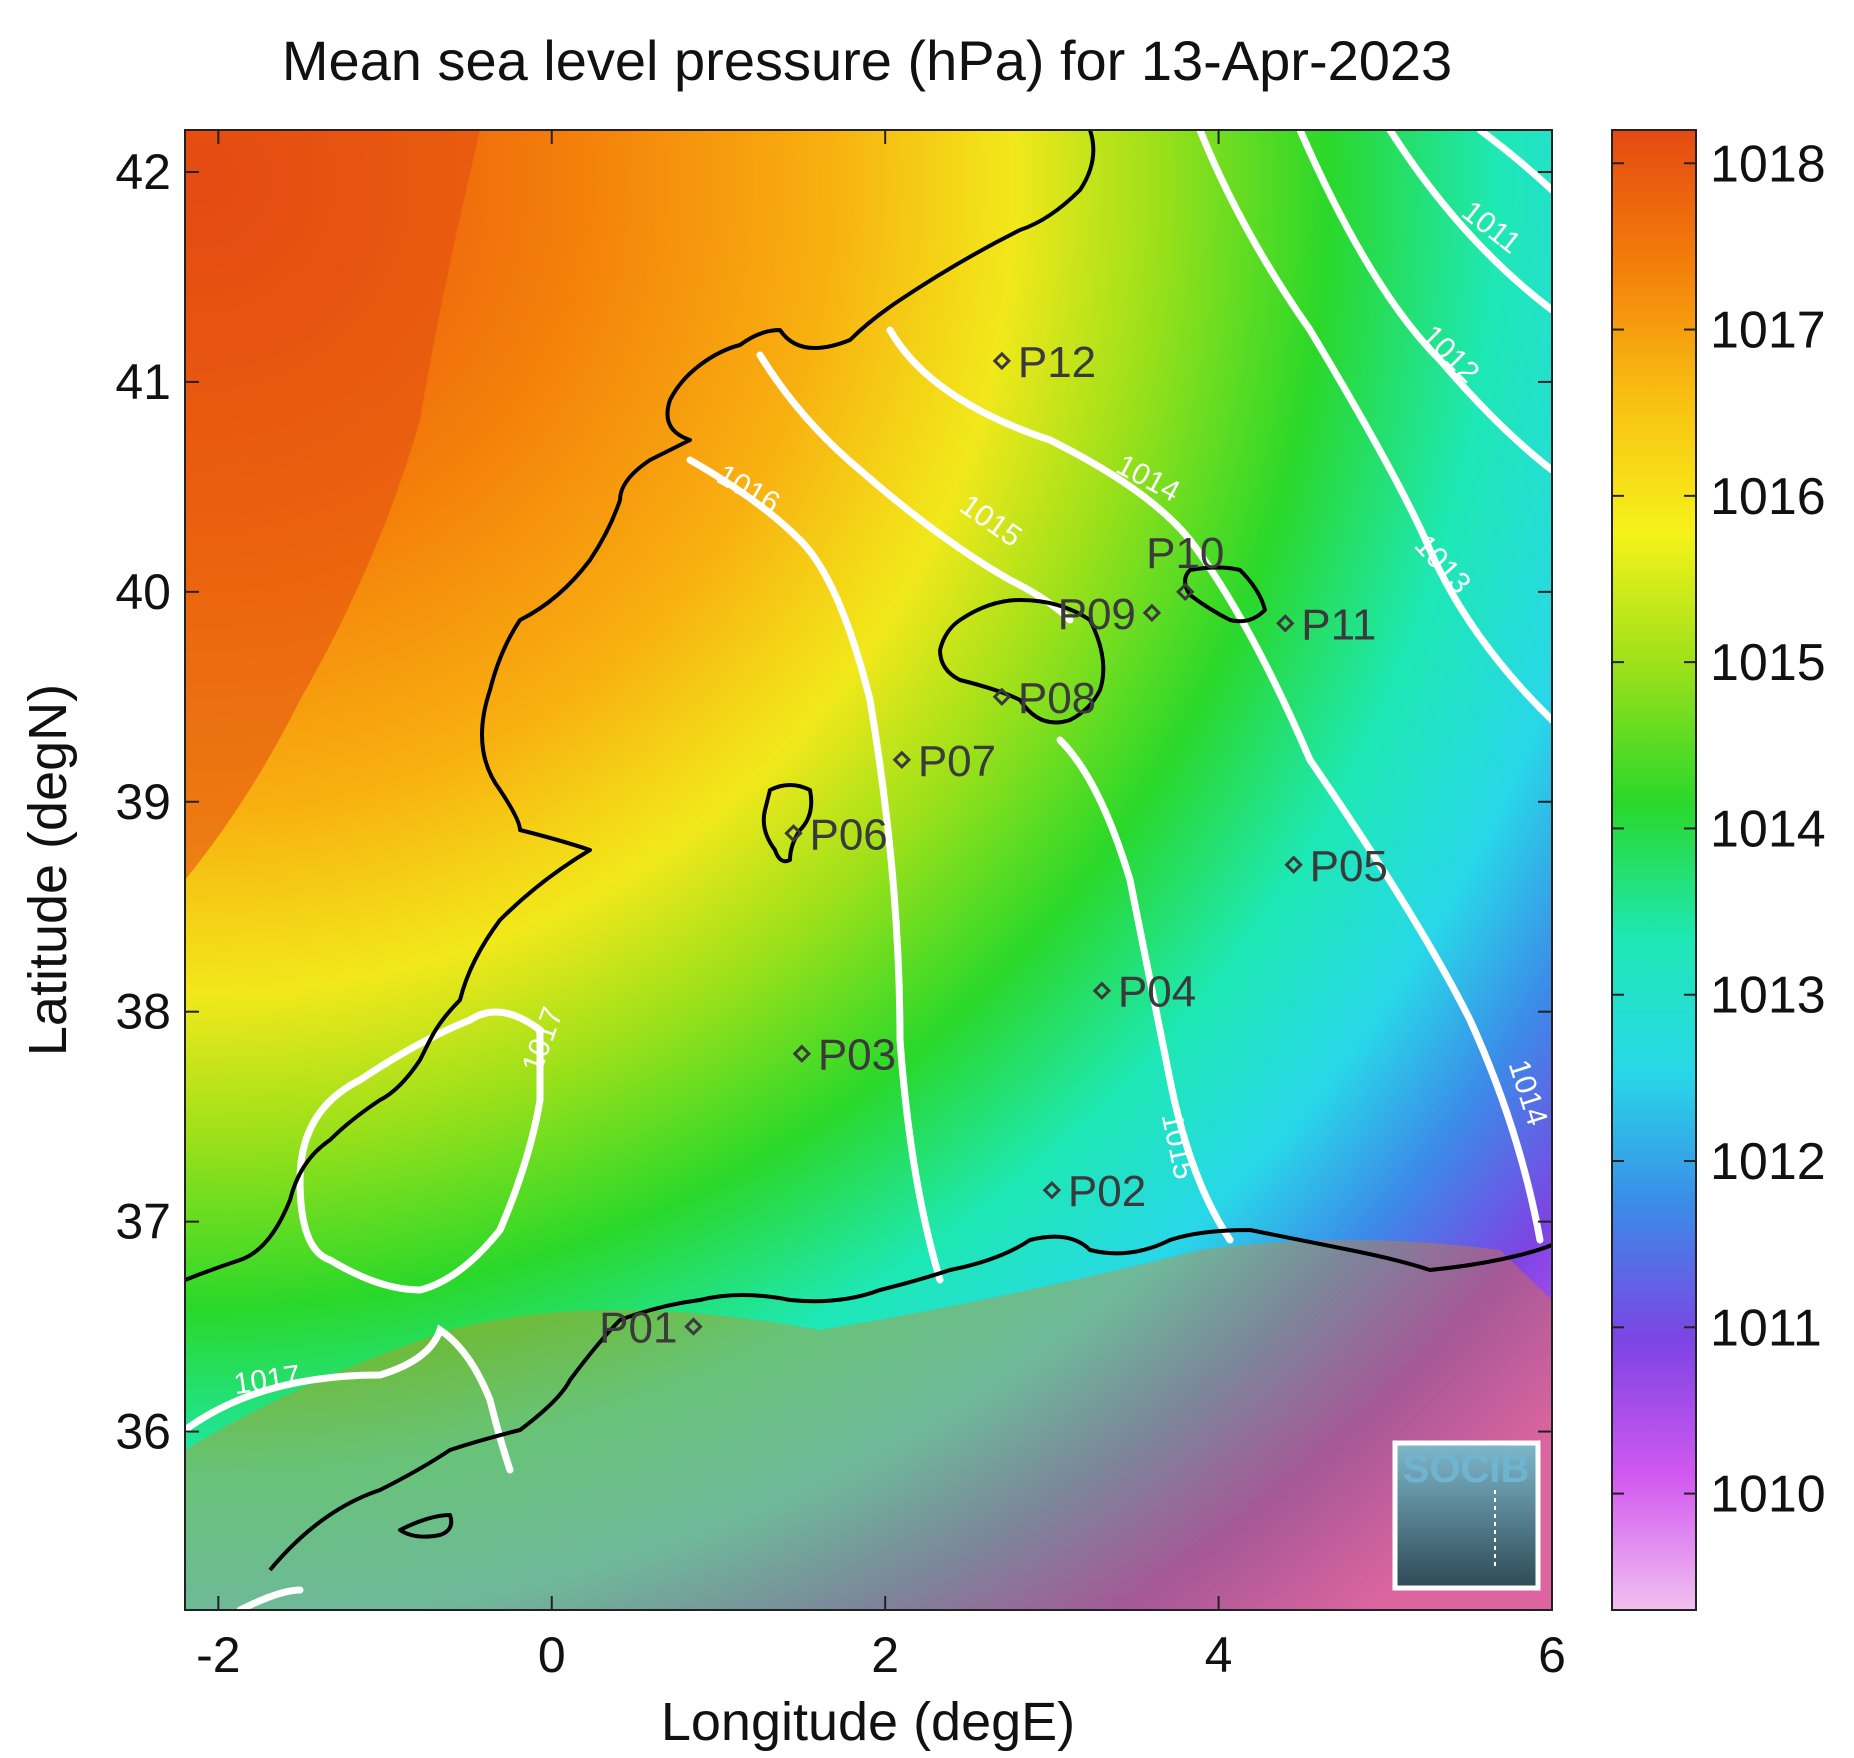 The height and width of the screenshot is (1758, 1854). Describe the element at coordinates (48, 870) in the screenshot. I see `y-axis-title: Latitude (degN)` at that location.